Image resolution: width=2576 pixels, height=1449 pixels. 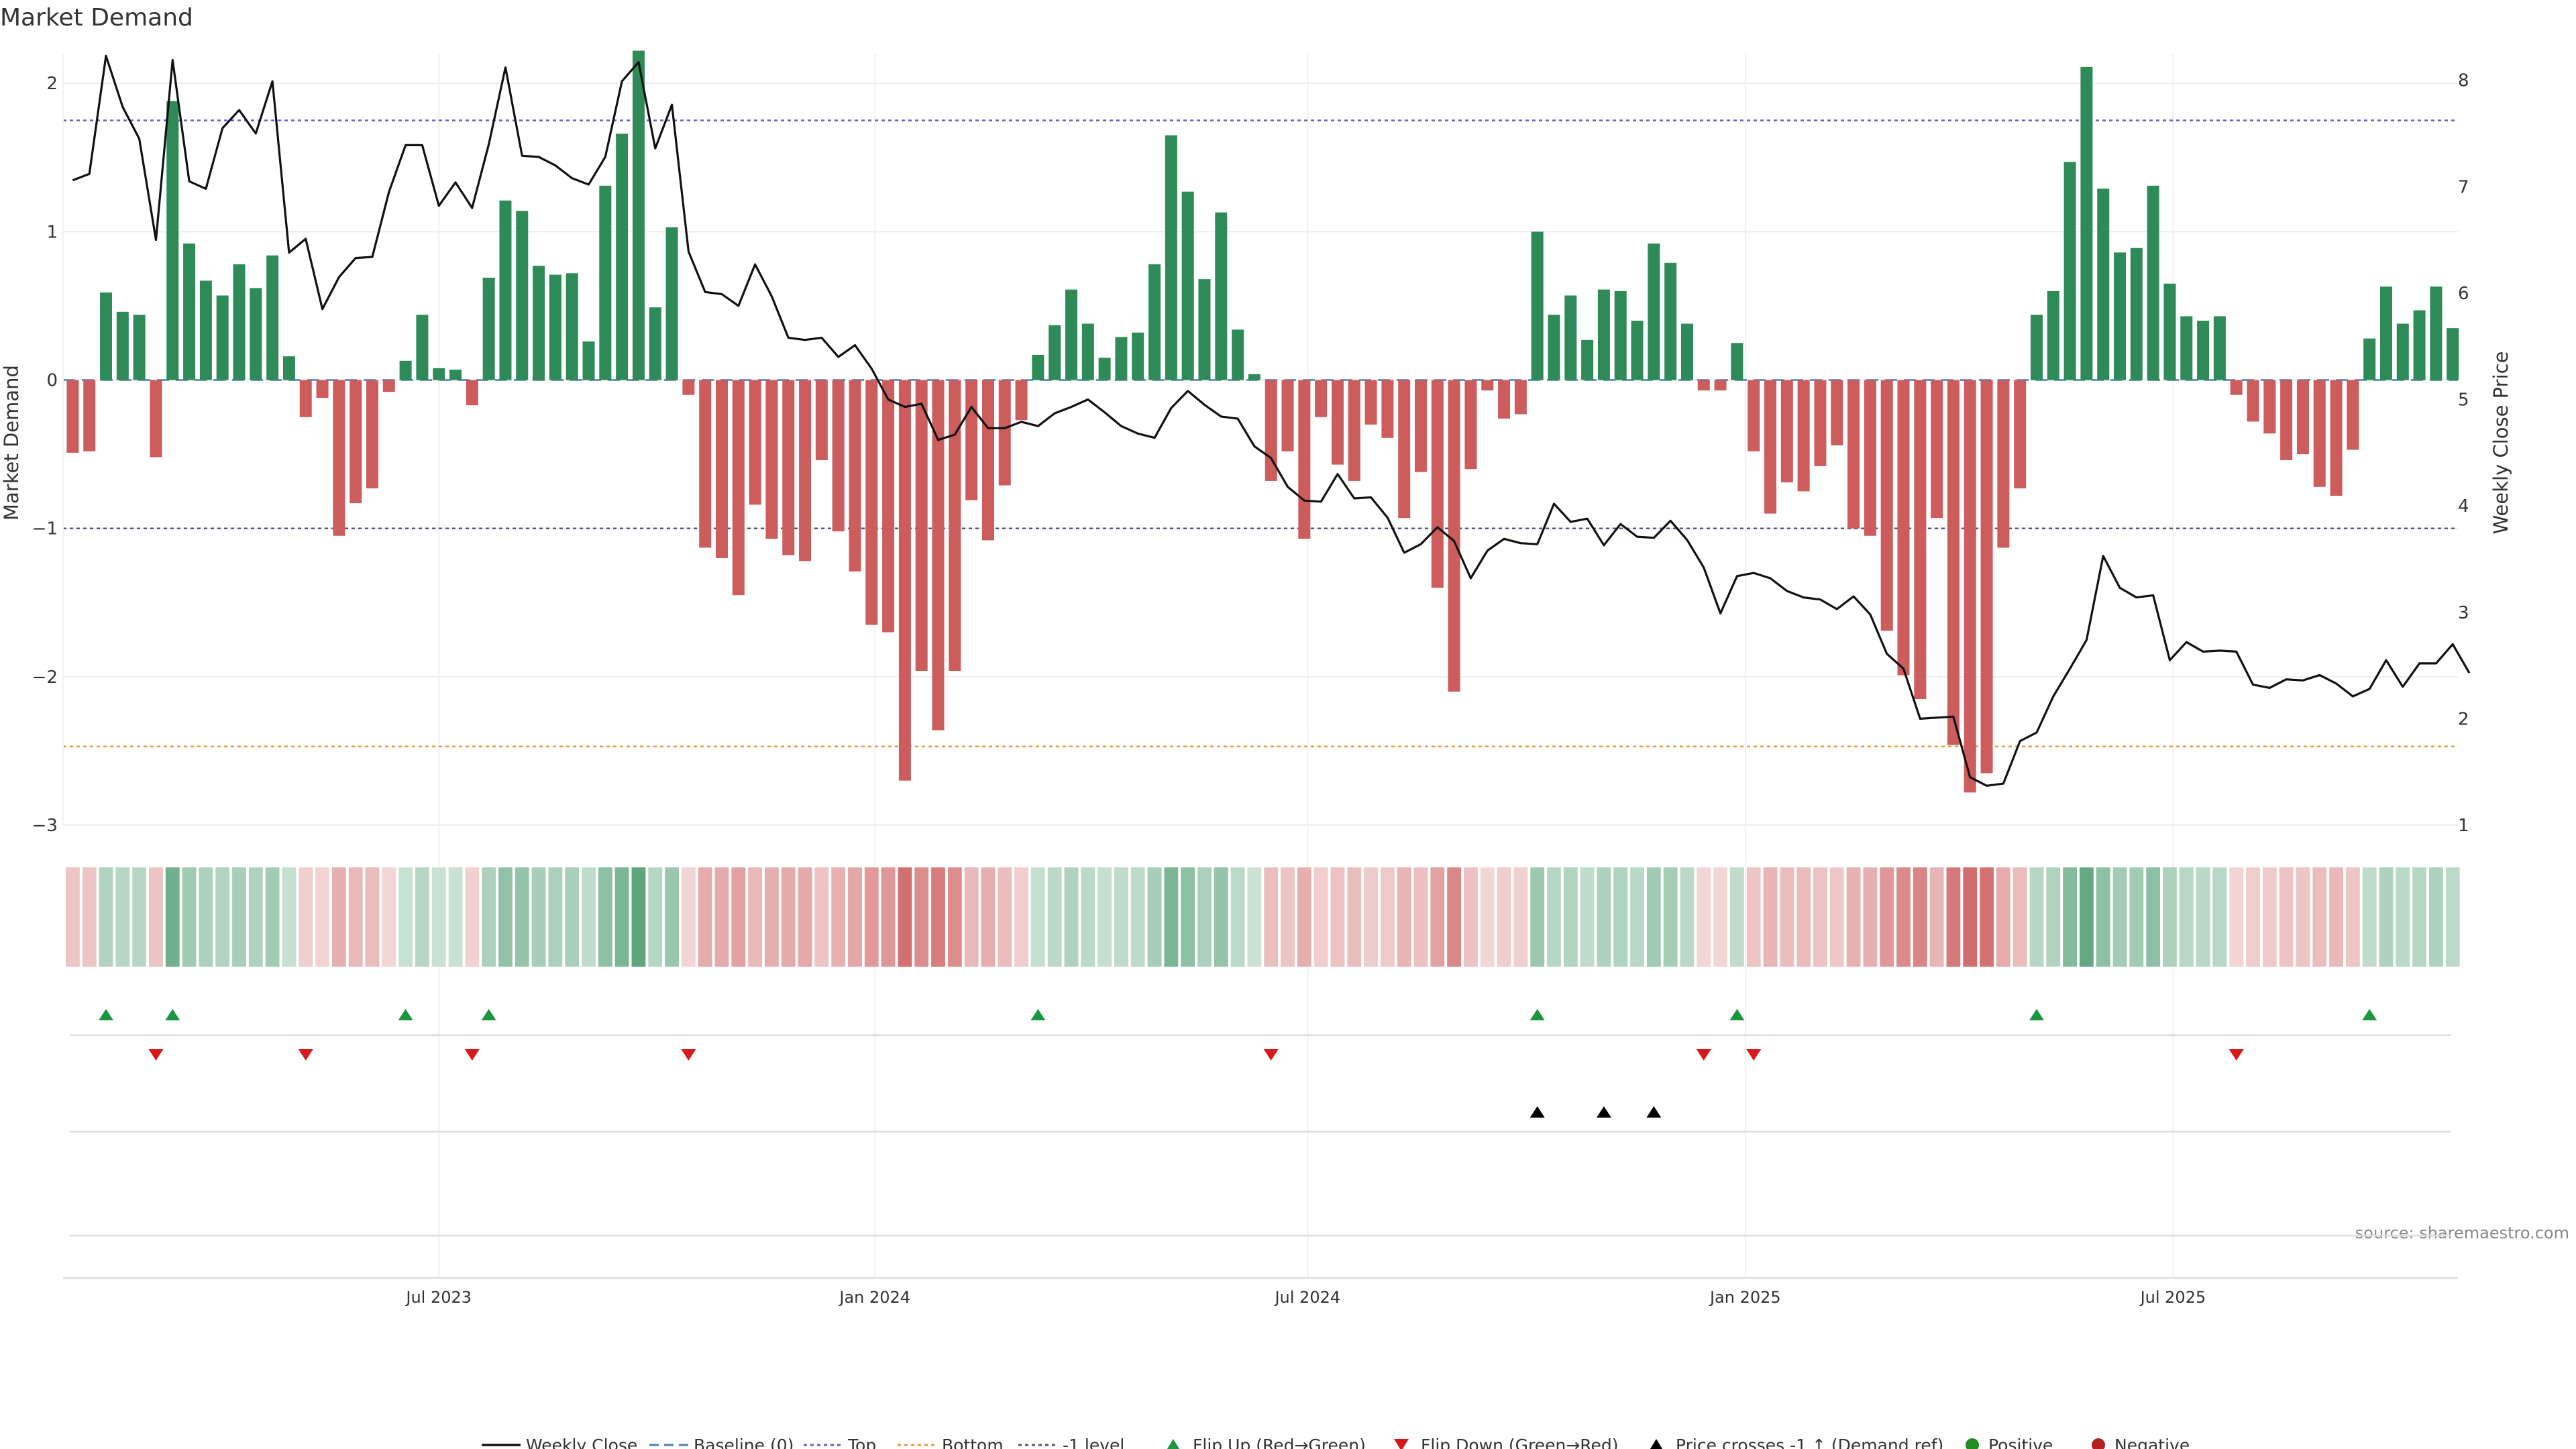 I want to click on y-axis-label-right: Weekly Close Price, so click(x=2500, y=443).